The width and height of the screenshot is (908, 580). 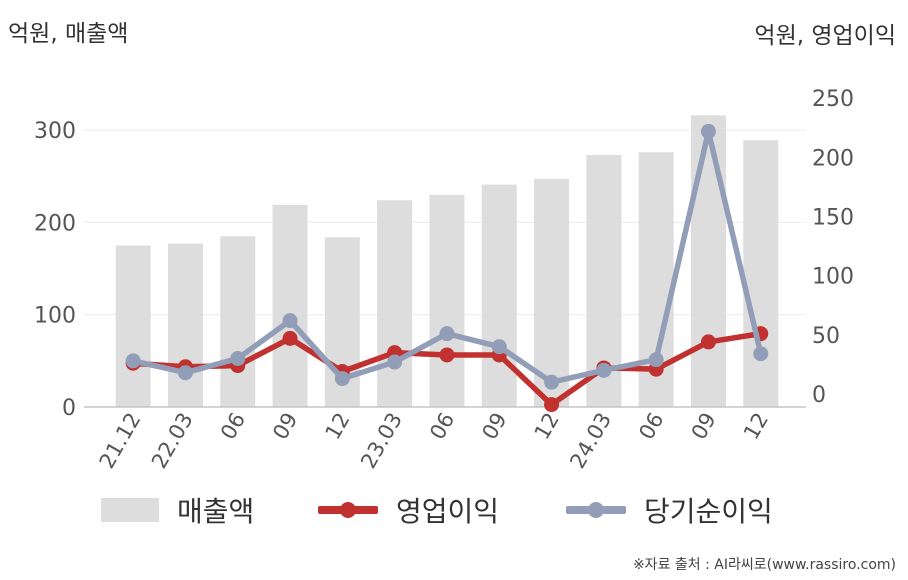 I want to click on legend-swatch-revenue, so click(x=130, y=510).